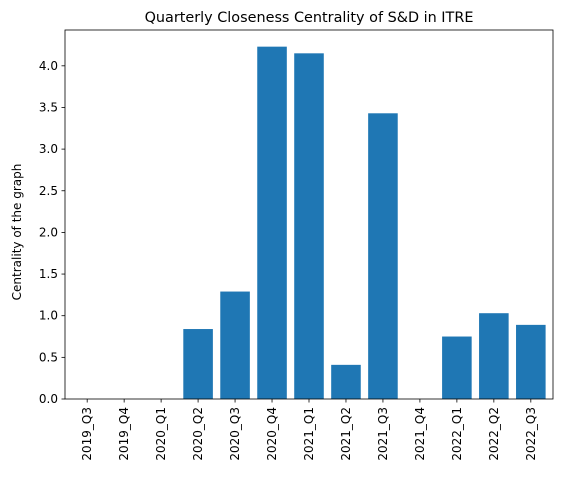  I want to click on bar-2022_Q2, so click(494, 356).